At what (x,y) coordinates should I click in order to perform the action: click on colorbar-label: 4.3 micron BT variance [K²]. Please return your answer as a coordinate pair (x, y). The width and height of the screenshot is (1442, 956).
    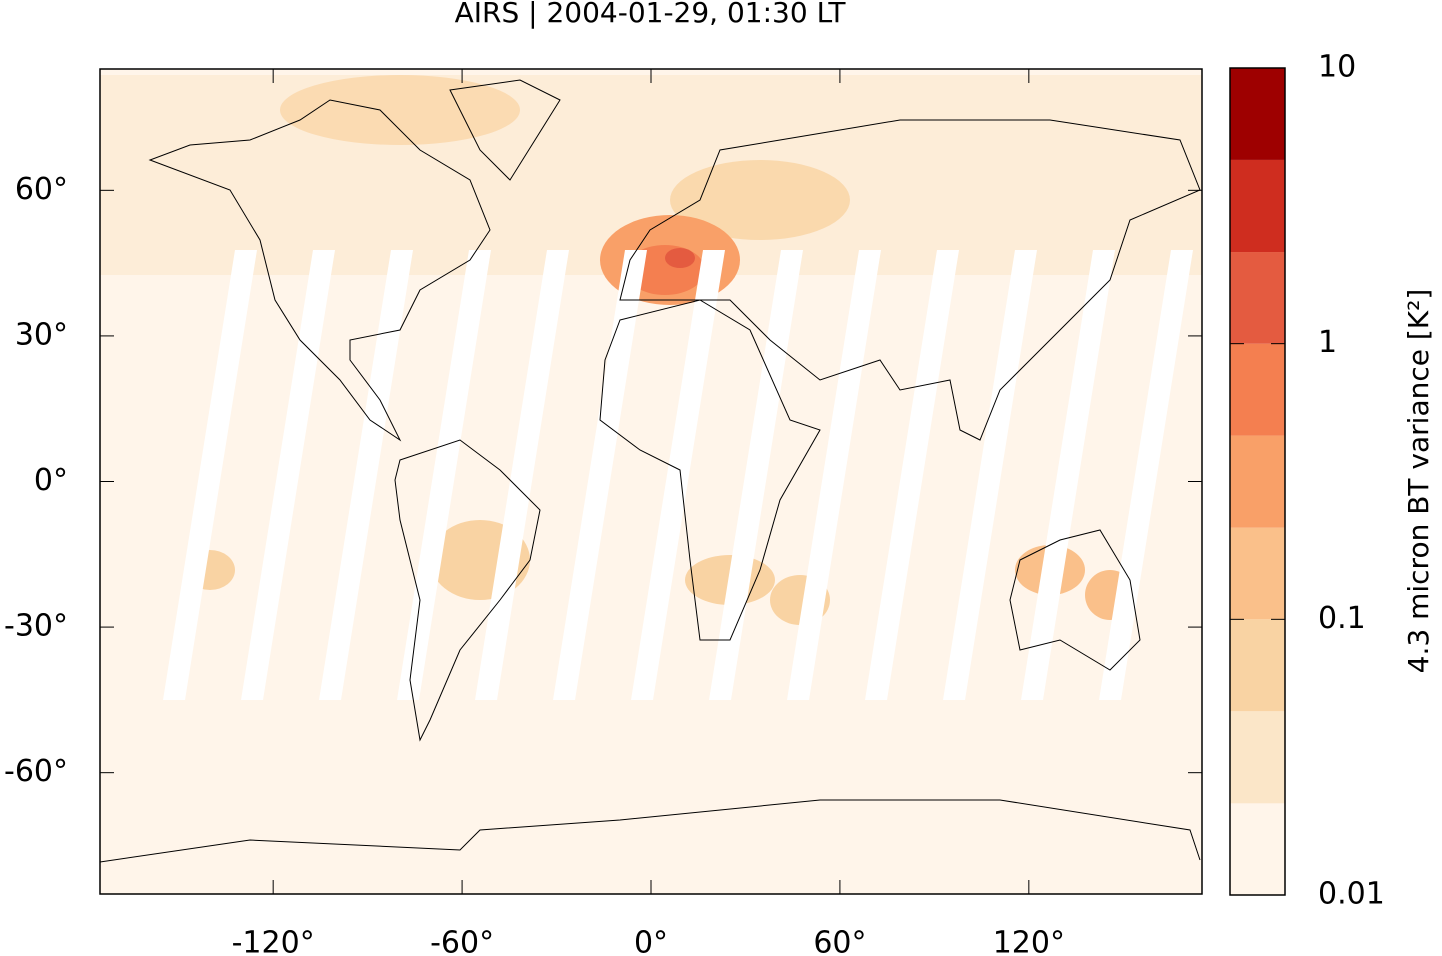
    Looking at the image, I should click on (1418, 481).